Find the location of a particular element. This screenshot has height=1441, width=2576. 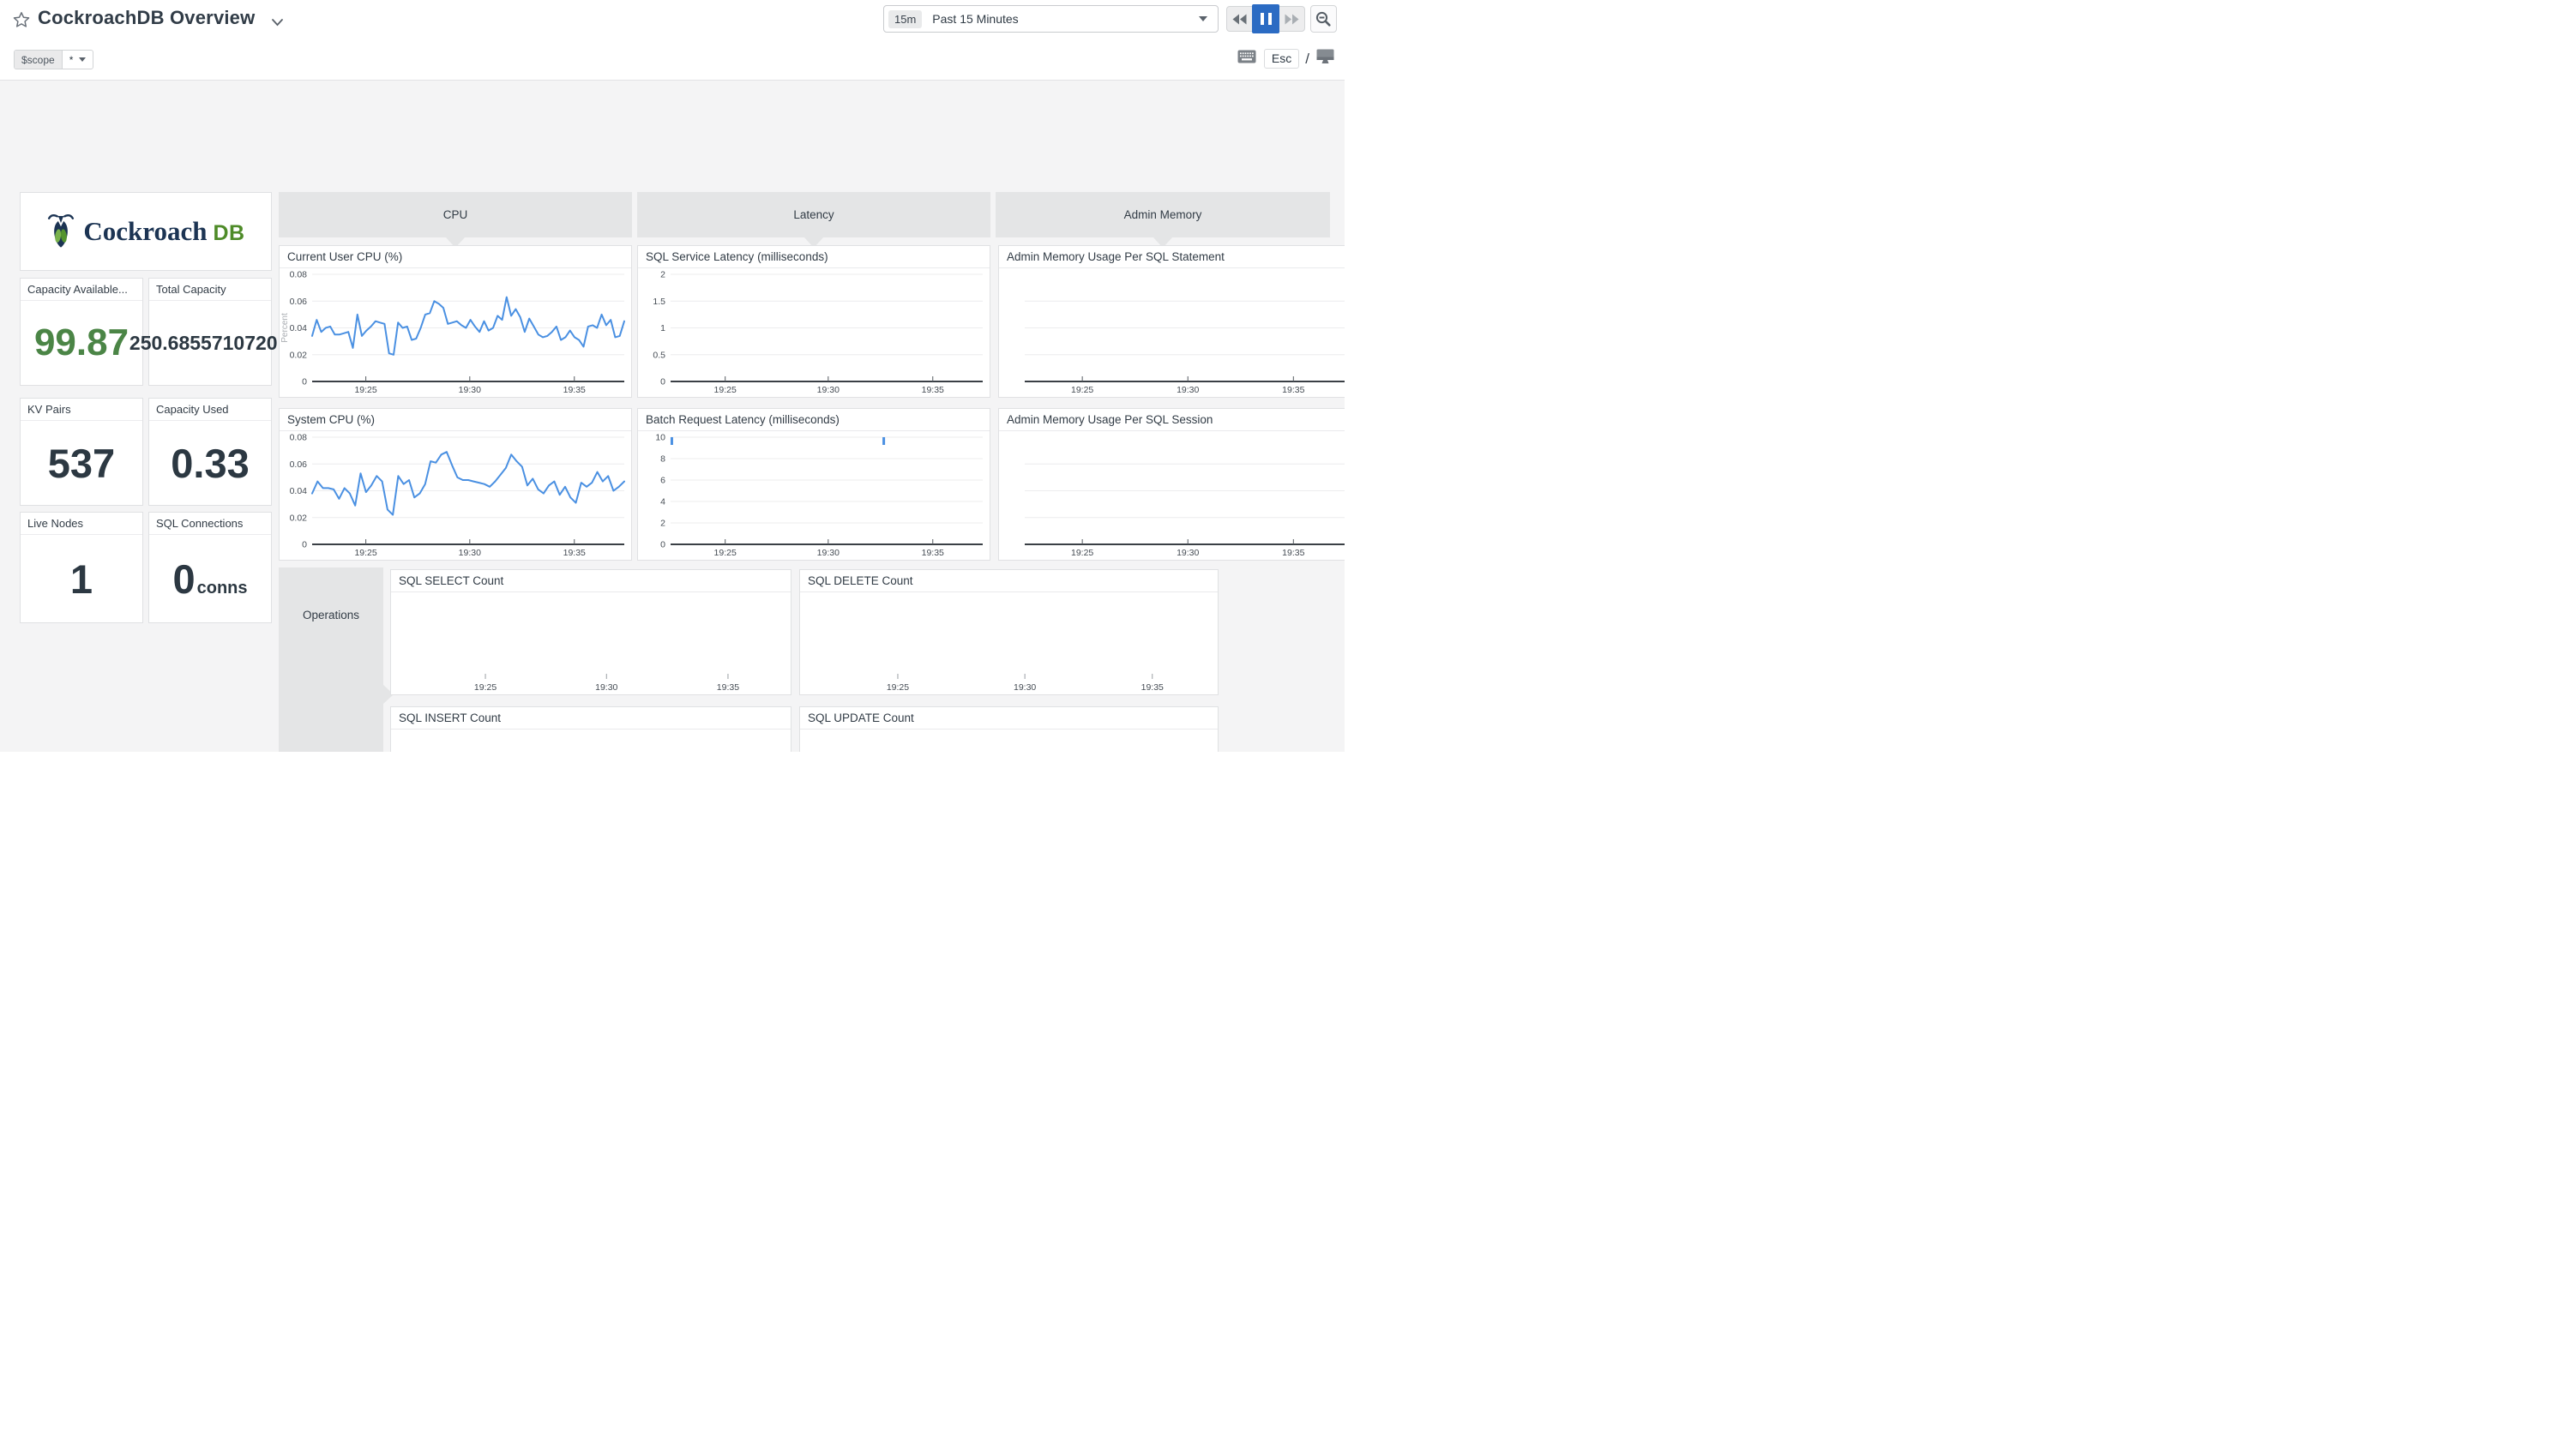

chart-plot-sql-select-count: 19:25 19:30 19:35 is located at coordinates (591, 643).